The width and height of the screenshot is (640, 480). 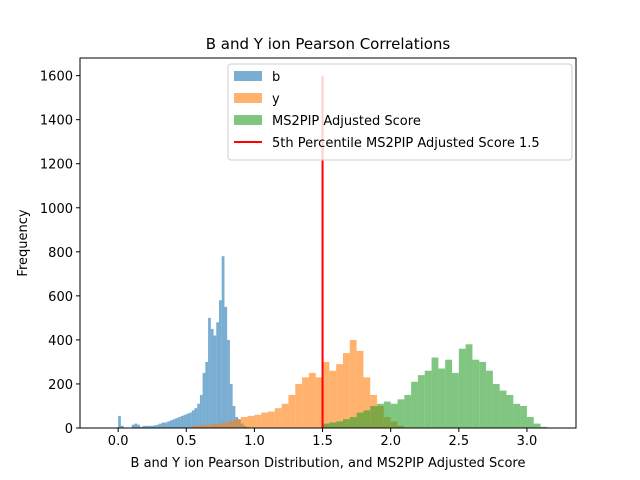 I want to click on y-tick-label: 0, so click(x=69, y=429).